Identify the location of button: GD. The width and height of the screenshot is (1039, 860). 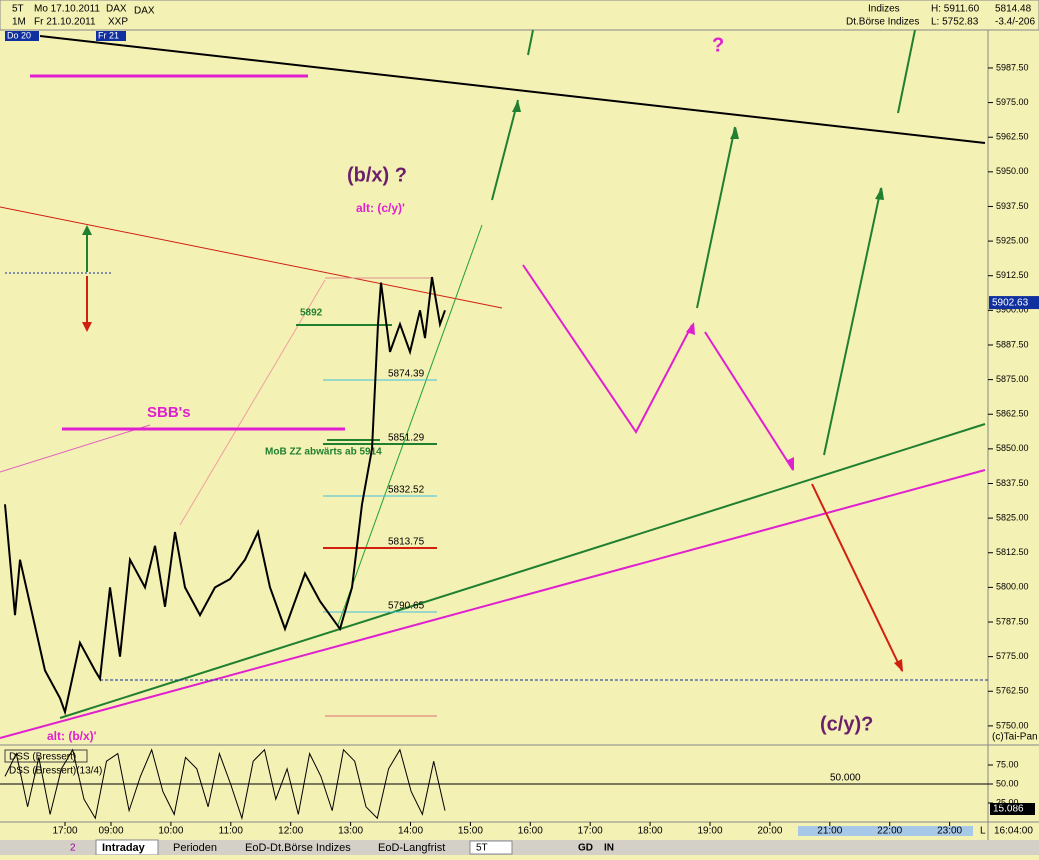
(585, 848).